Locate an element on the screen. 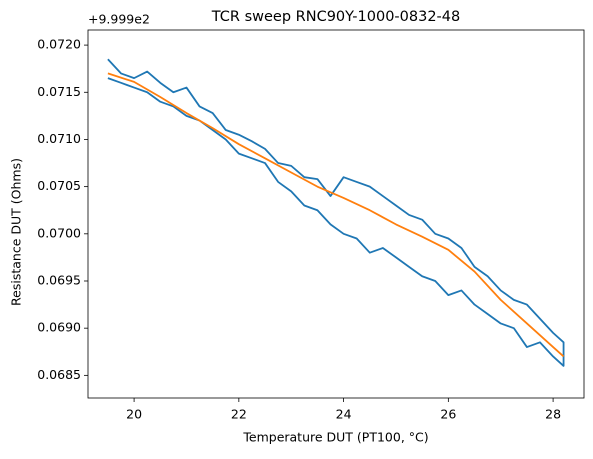  y-tick-label: 0.0690 is located at coordinates (59, 327).